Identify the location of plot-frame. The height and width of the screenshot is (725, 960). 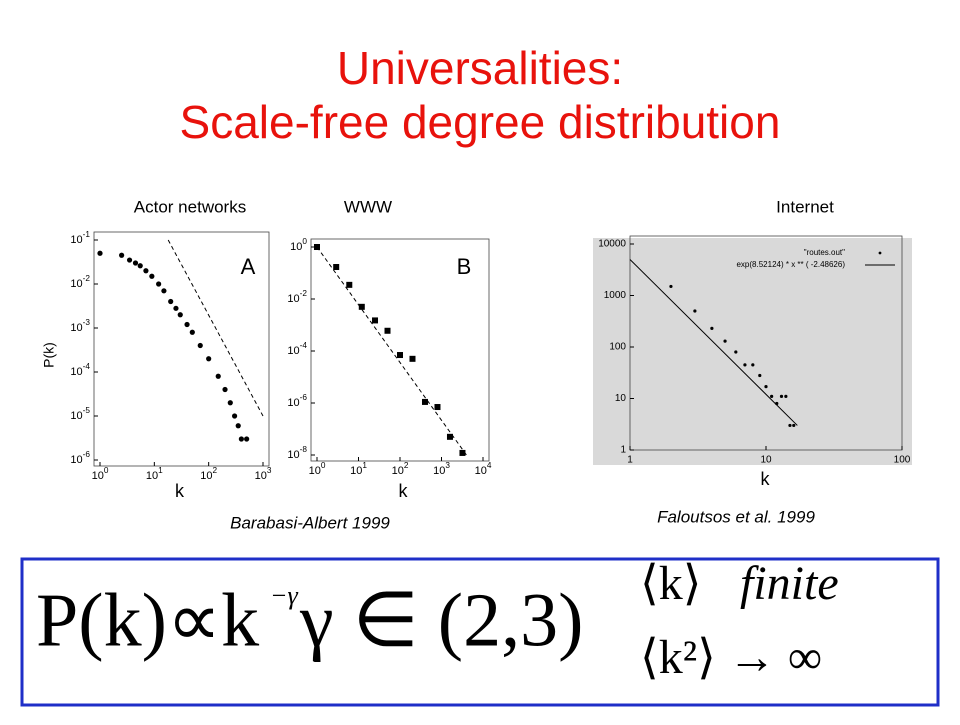
(400, 350).